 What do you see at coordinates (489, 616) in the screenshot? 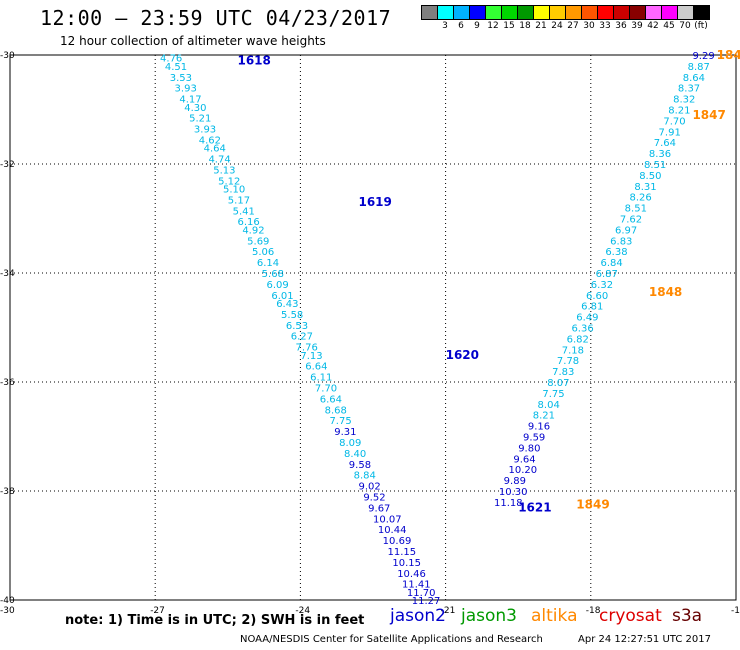
I see `legend-item-jason3: jason3` at bounding box center [489, 616].